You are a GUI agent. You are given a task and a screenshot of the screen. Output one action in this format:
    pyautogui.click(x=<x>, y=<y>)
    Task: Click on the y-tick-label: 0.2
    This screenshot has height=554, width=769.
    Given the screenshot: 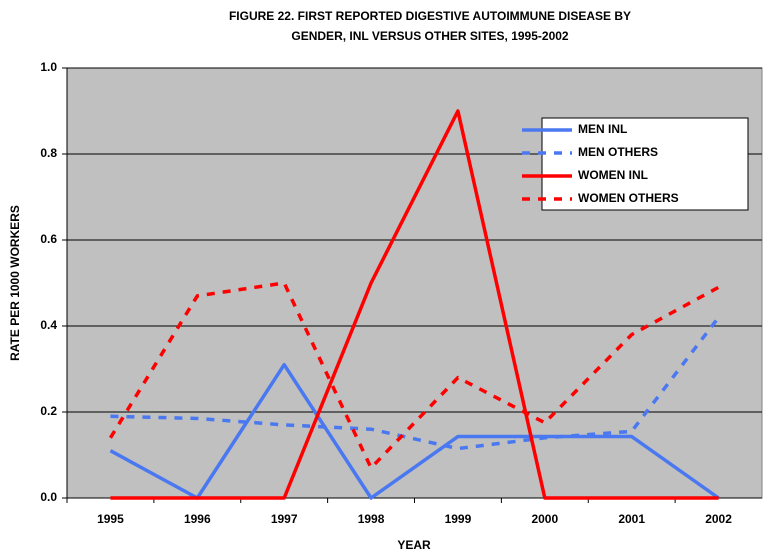 What is the action you would take?
    pyautogui.click(x=48, y=411)
    